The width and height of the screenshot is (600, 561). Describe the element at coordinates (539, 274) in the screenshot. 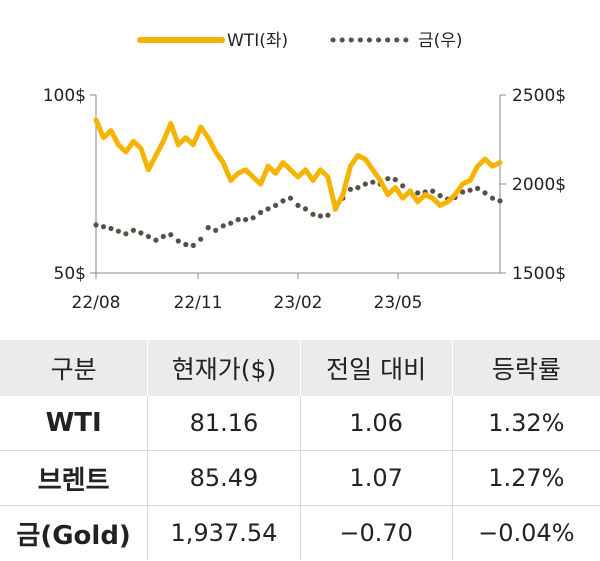

I see `y-right-tick-label: 1500$` at that location.